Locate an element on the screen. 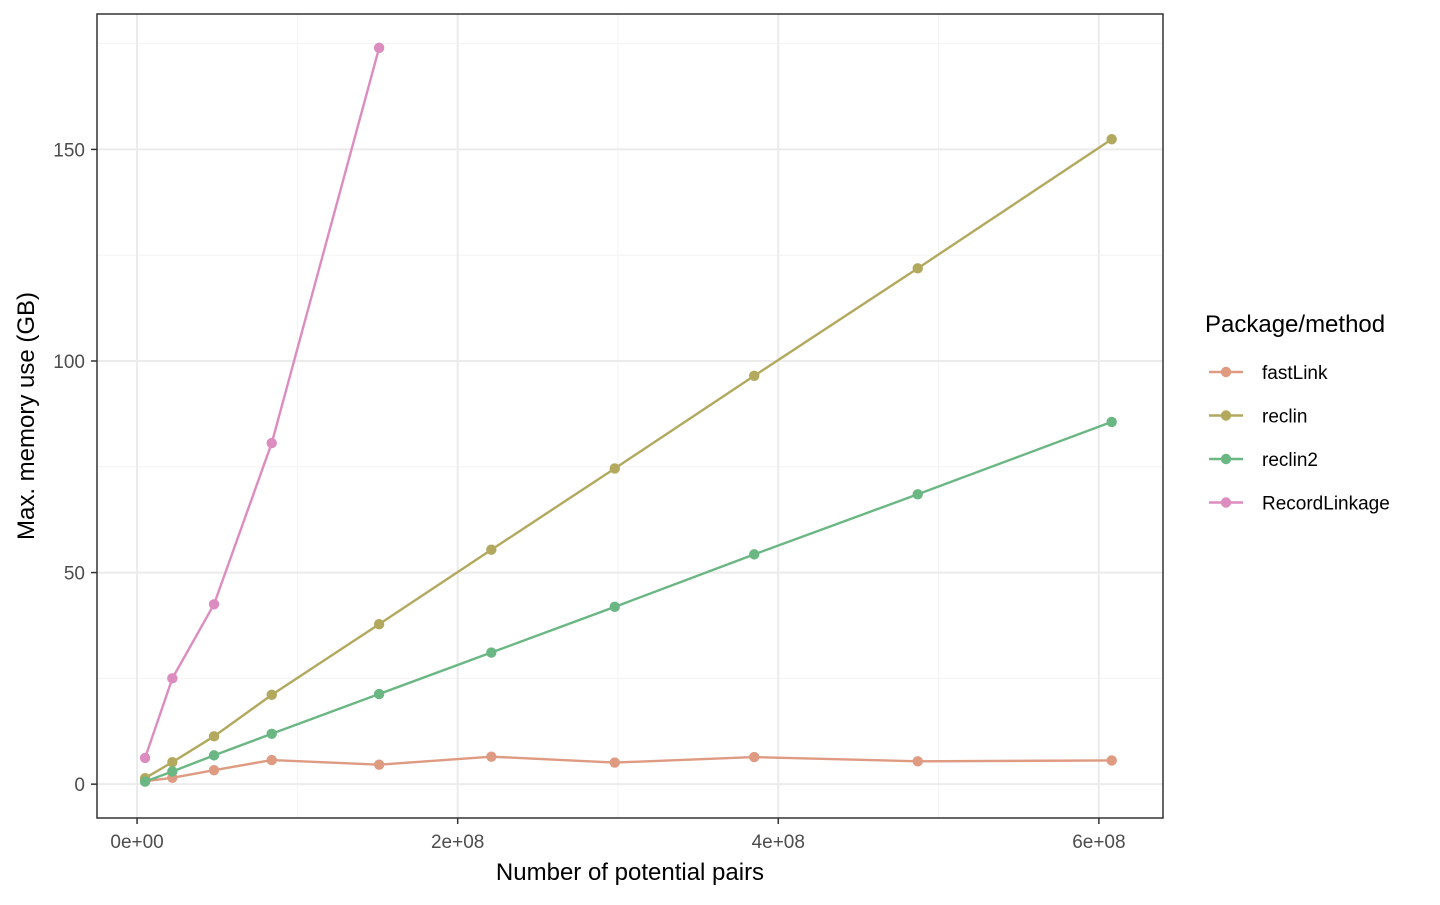 The width and height of the screenshot is (1440, 905). legend-label: reclin2 is located at coordinates (1290, 460).